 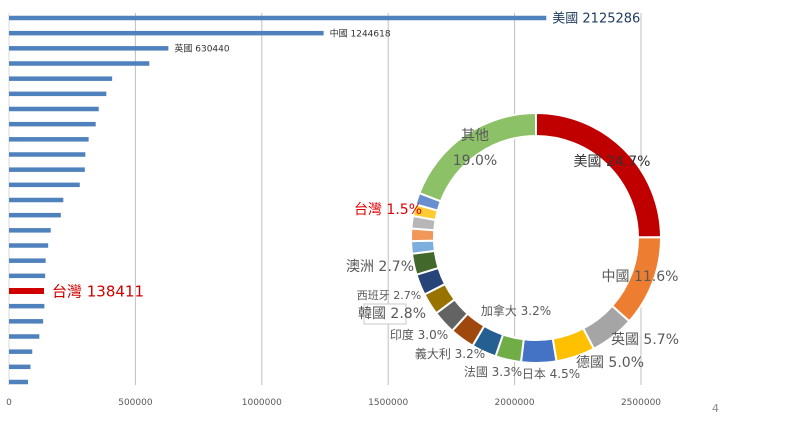 What do you see at coordinates (450, 353) in the screenshot?
I see `slice-label: 義大利 3.2%` at bounding box center [450, 353].